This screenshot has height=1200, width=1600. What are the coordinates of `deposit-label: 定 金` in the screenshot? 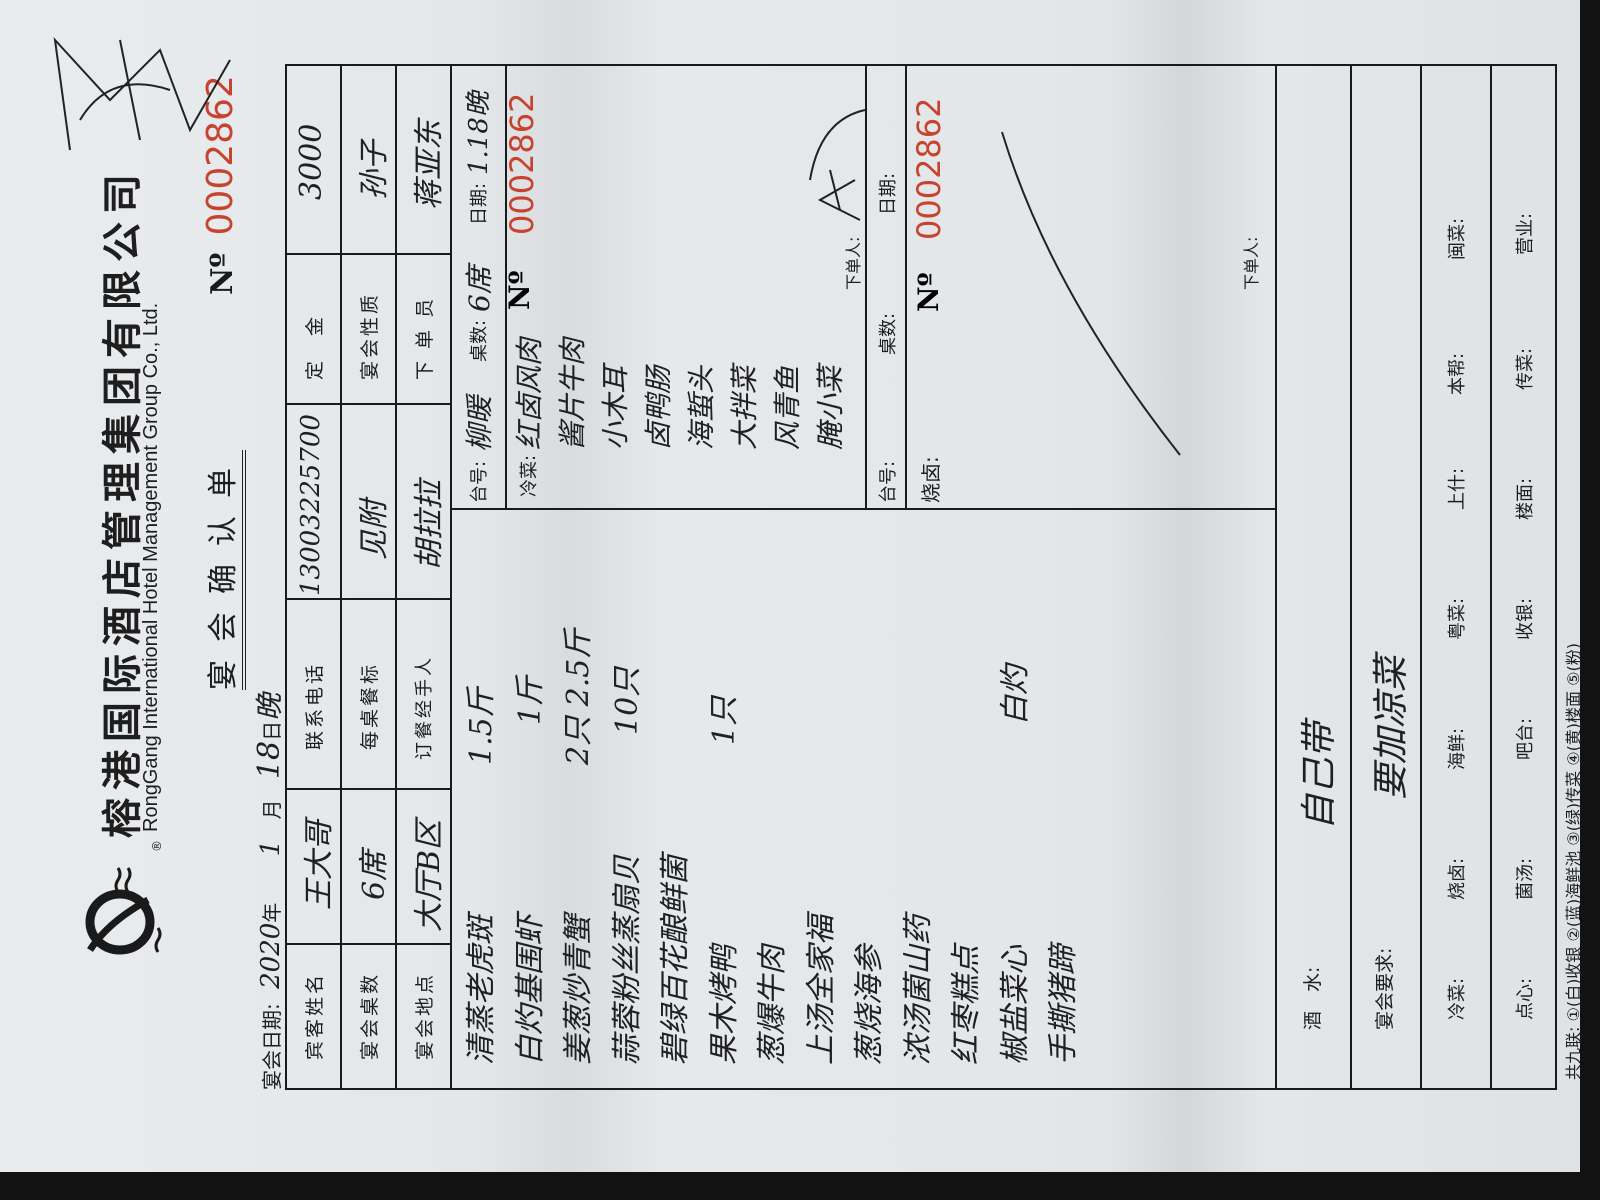 It's located at (315, 346).